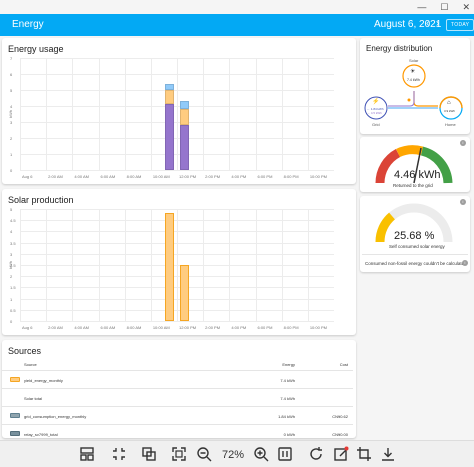  Describe the element at coordinates (422, 7) in the screenshot. I see `minimize-button: —` at that location.